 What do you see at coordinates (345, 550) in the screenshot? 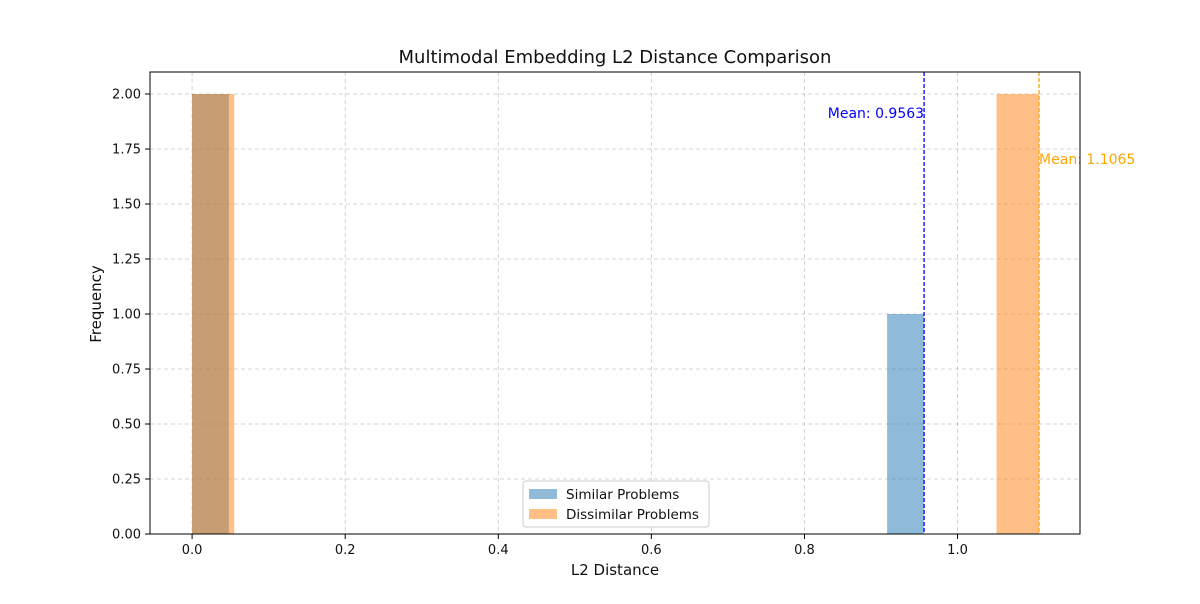
I see `x-tick-label: 0.2` at bounding box center [345, 550].